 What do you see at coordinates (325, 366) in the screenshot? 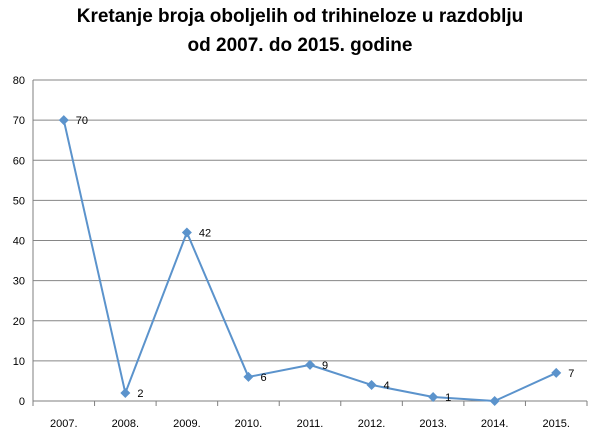
I see `data-label: 9` at bounding box center [325, 366].